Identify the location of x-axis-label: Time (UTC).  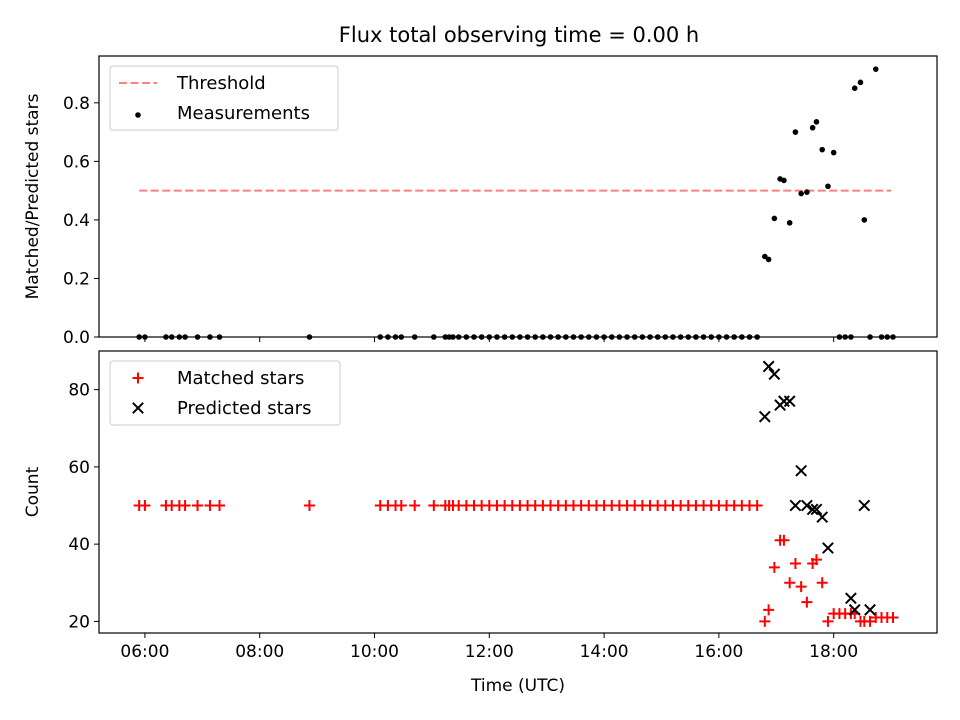
(517, 686).